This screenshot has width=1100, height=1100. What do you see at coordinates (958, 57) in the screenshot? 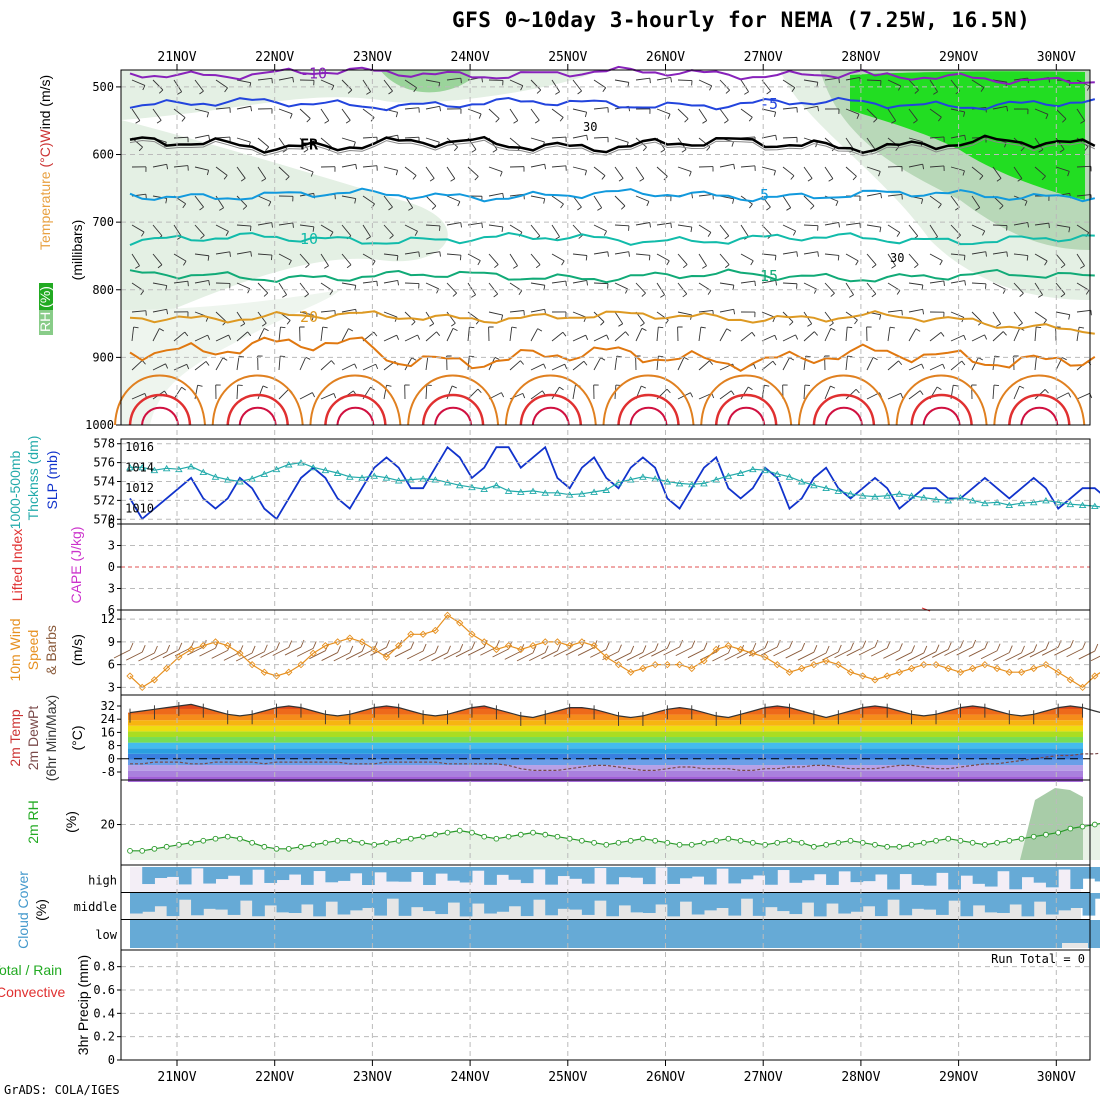
I see `top-date-label: 29NOV` at bounding box center [958, 57].